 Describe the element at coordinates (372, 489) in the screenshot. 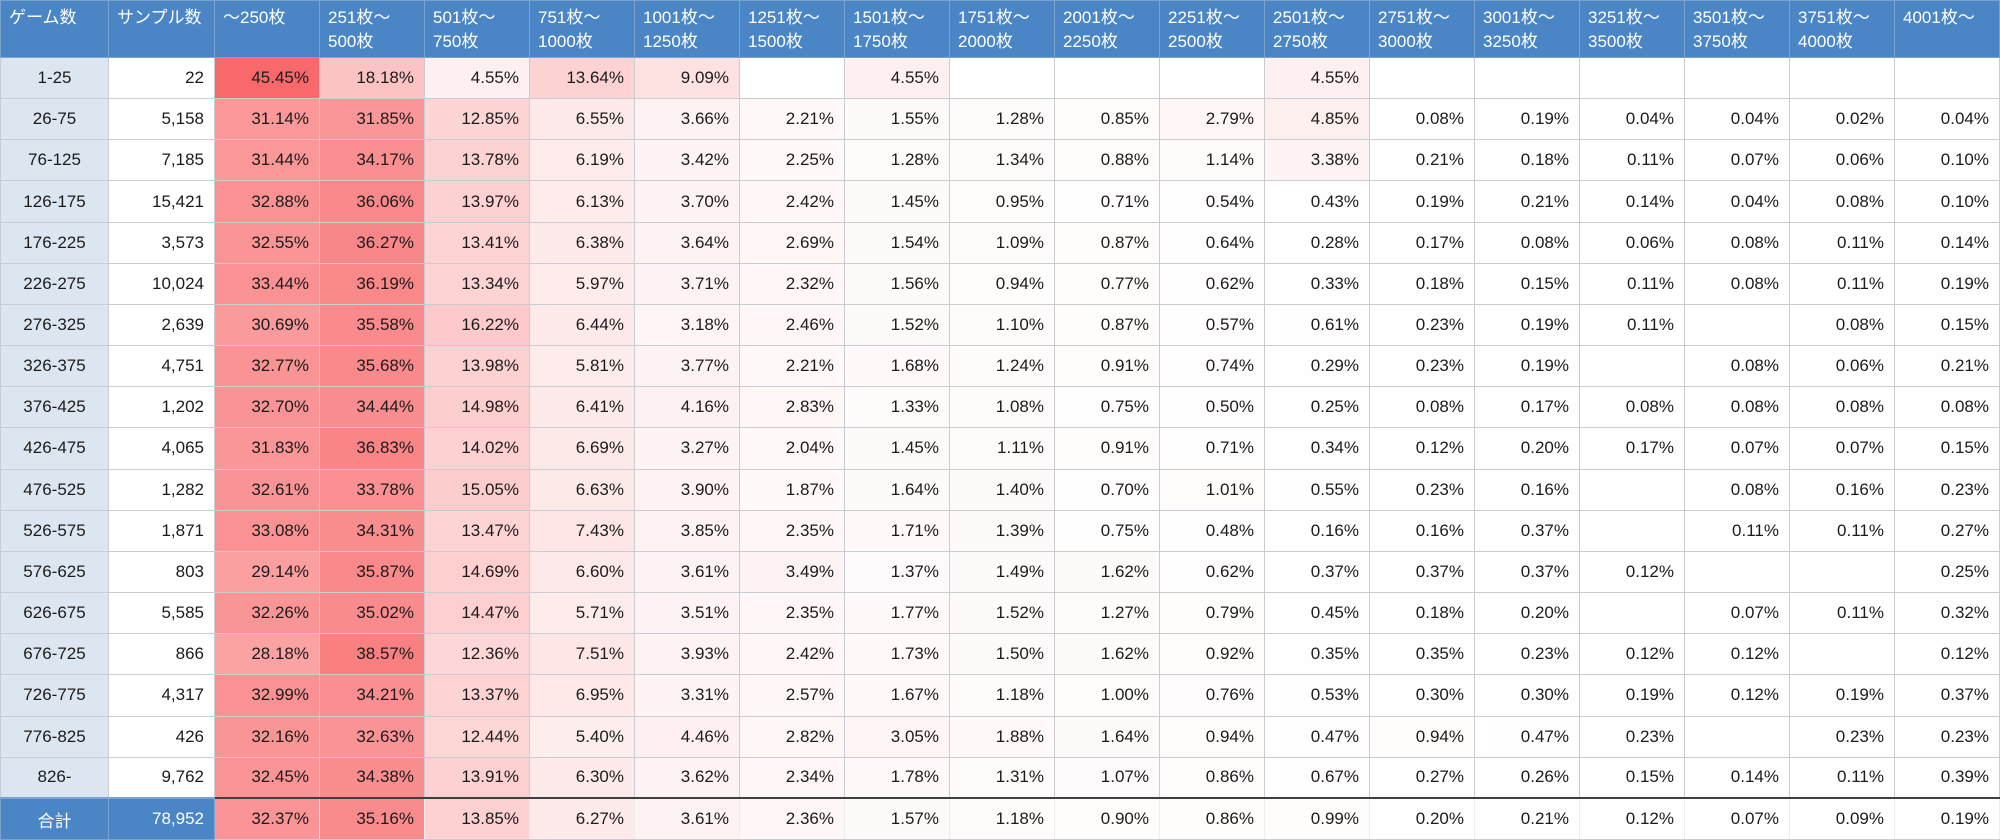

I see `heat-cell: 33.78%` at that location.